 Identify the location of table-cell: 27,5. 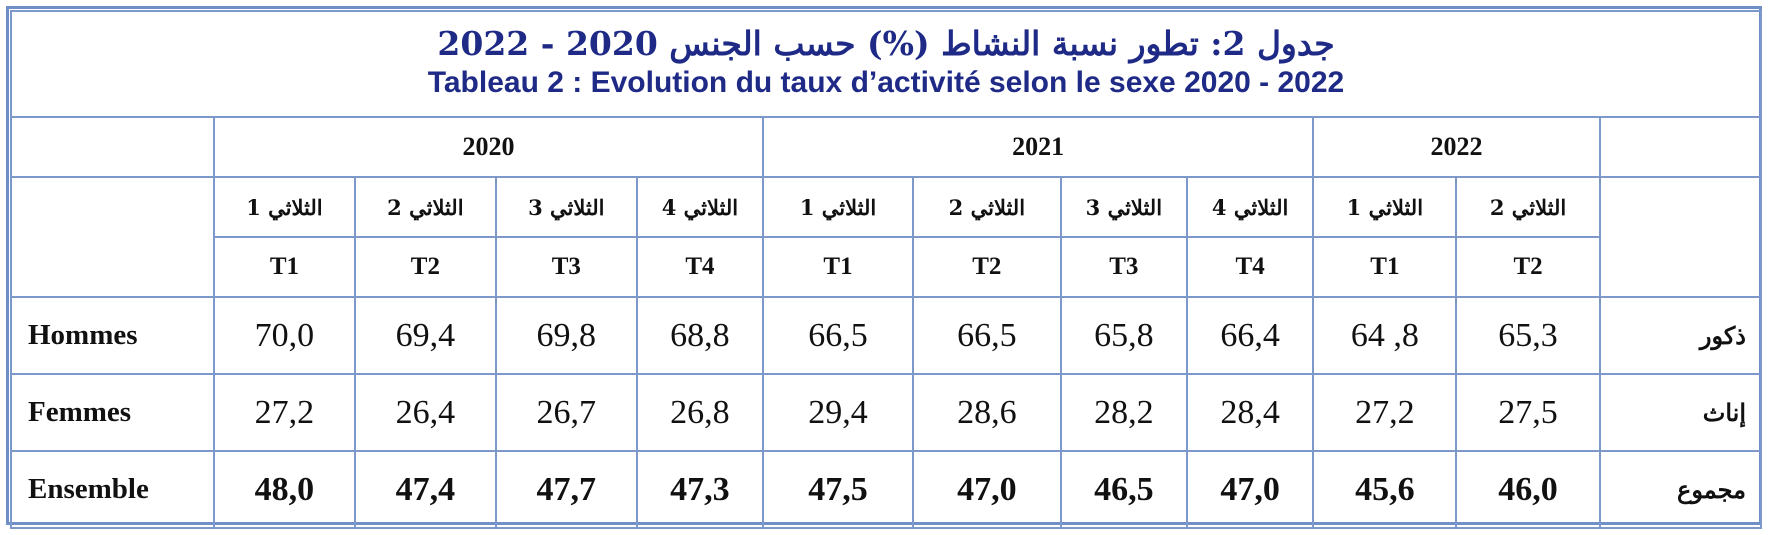
(1528, 412).